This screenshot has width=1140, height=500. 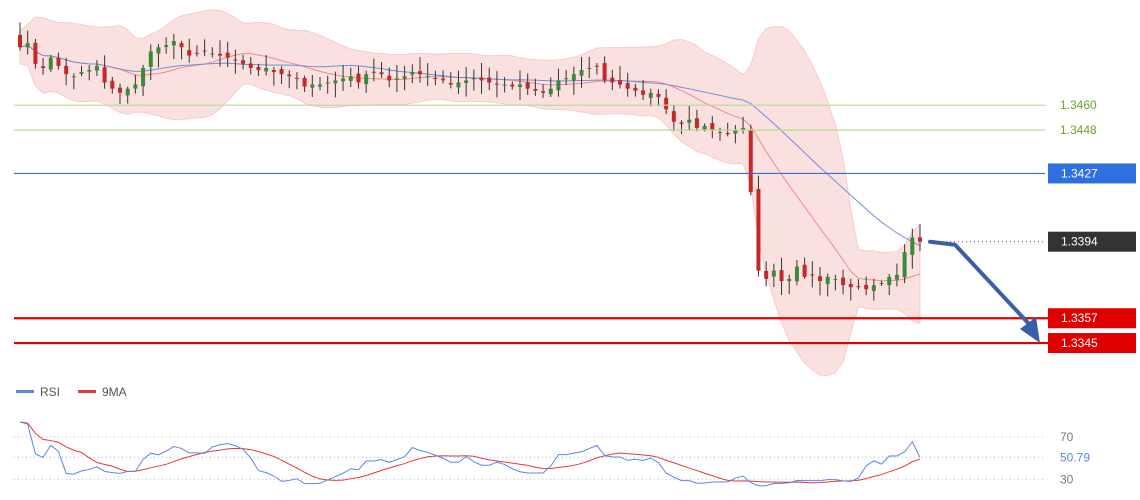 What do you see at coordinates (114, 392) in the screenshot?
I see `legend-label: 9MA` at bounding box center [114, 392].